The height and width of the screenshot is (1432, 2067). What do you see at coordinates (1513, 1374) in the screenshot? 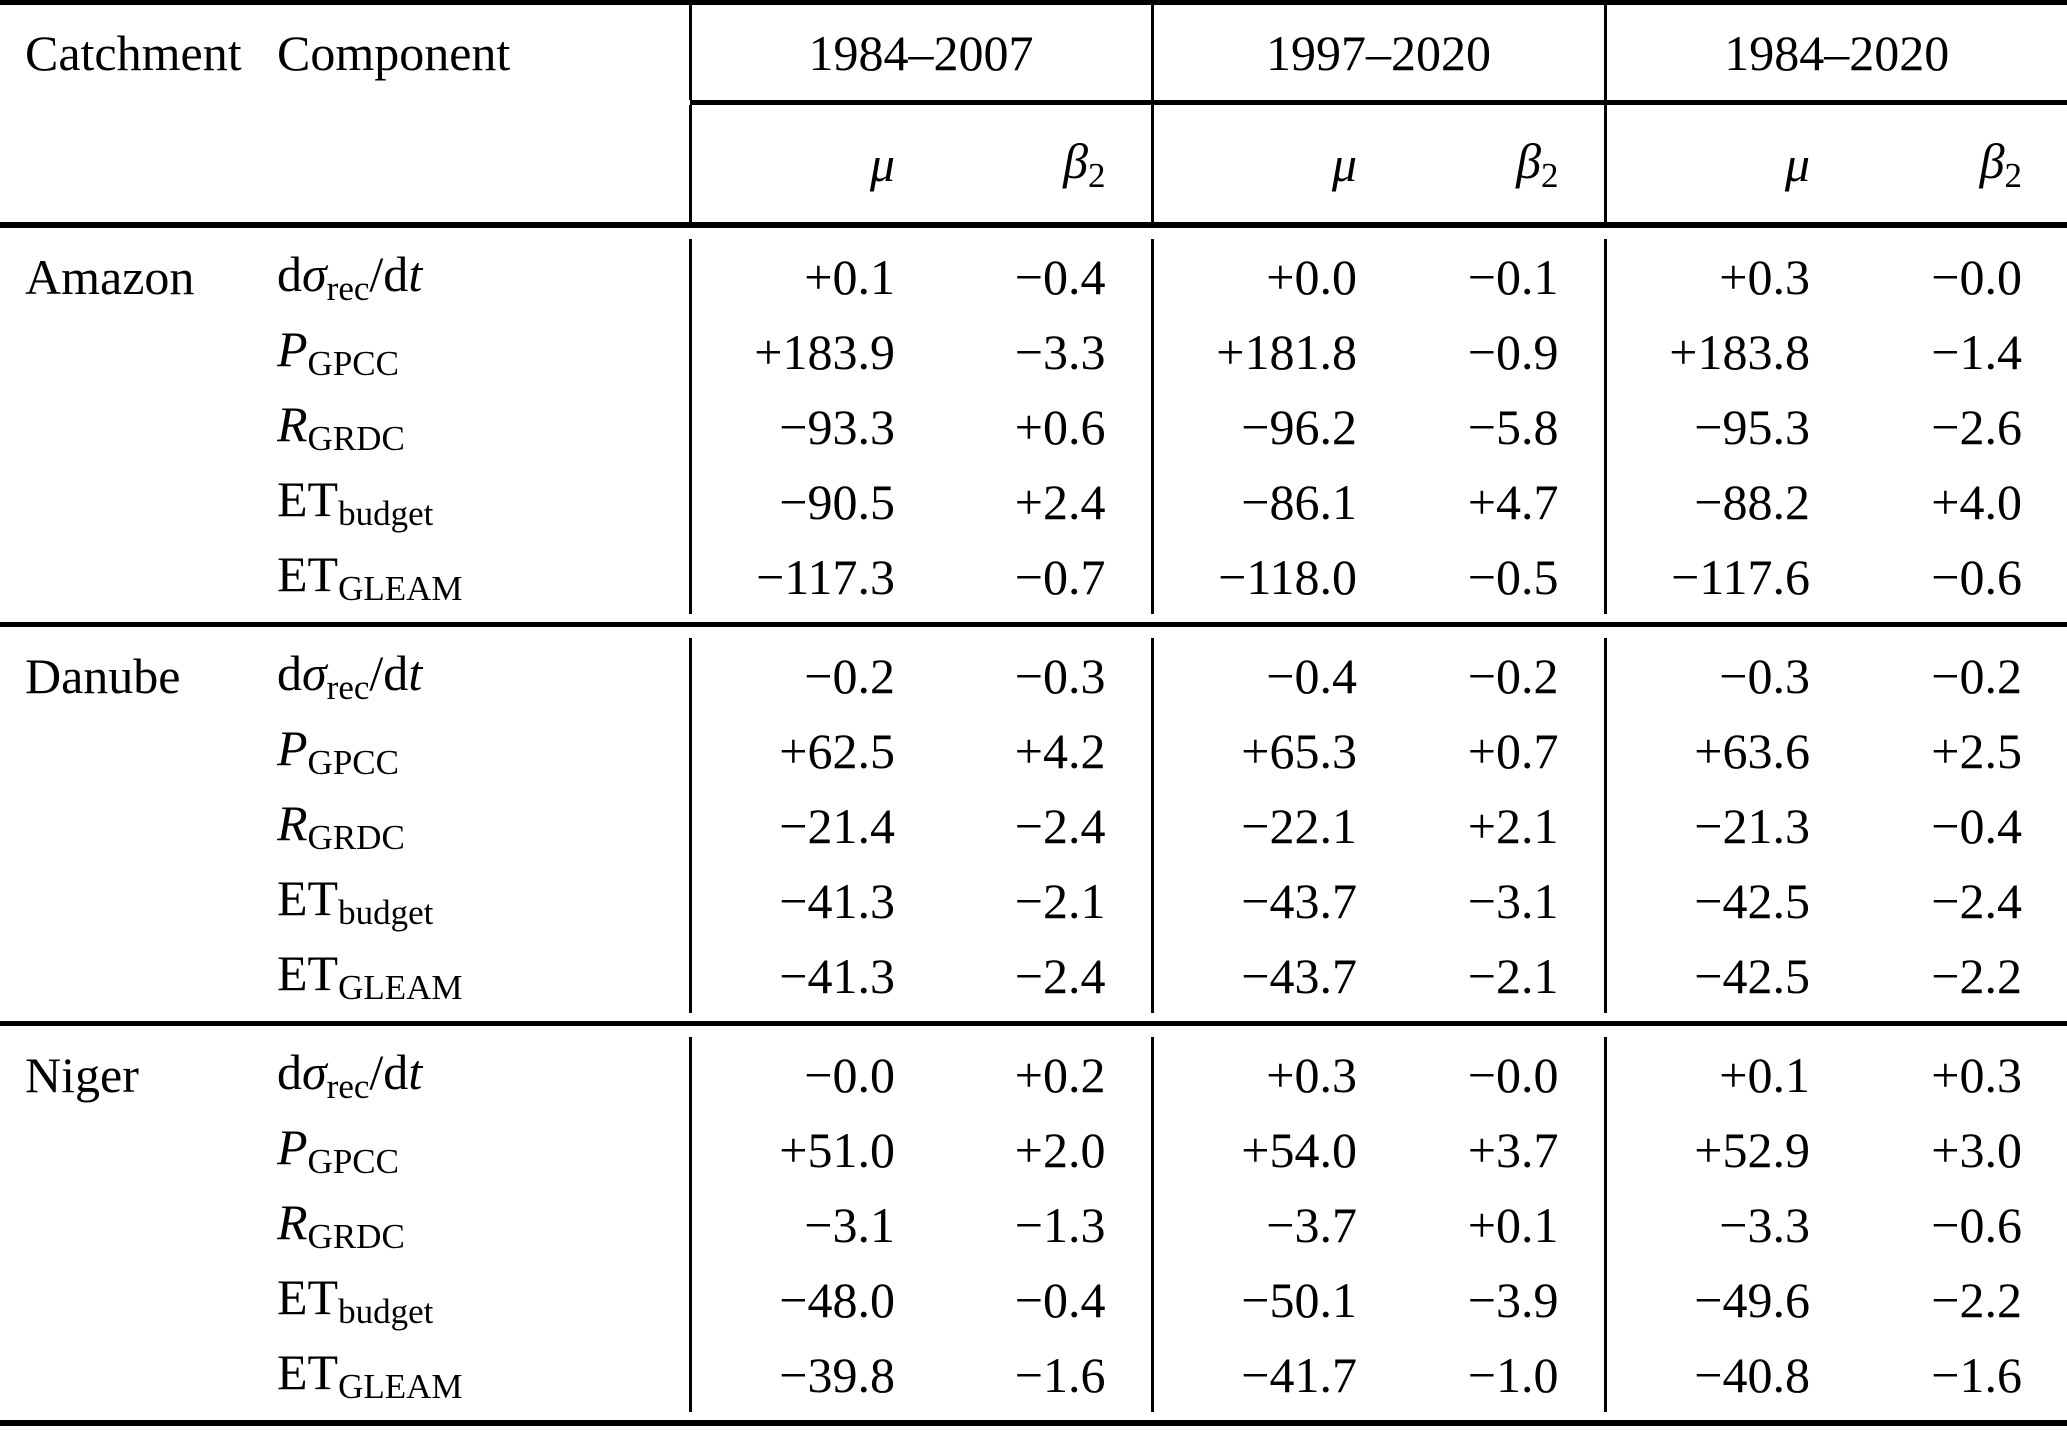
I see `value-cell: −1.0` at bounding box center [1513, 1374].